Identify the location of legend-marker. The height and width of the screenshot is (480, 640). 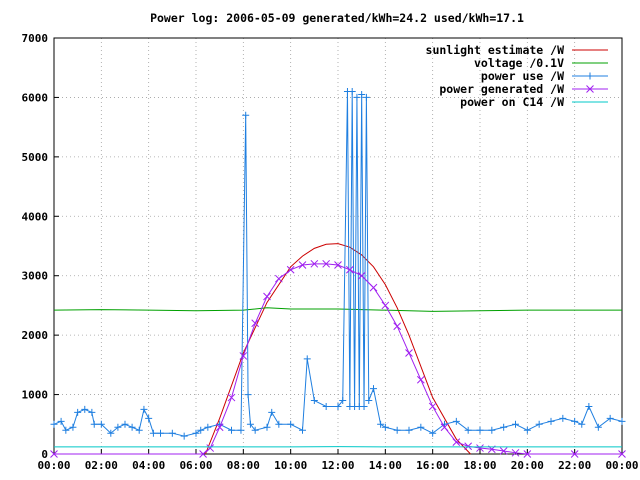
(590, 89).